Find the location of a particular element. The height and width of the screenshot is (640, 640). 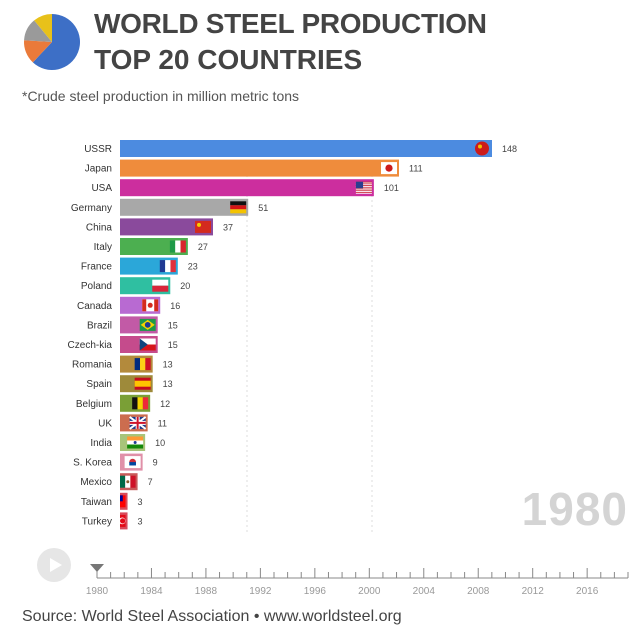

south-korea-flag-icon is located at coordinates (132, 462).